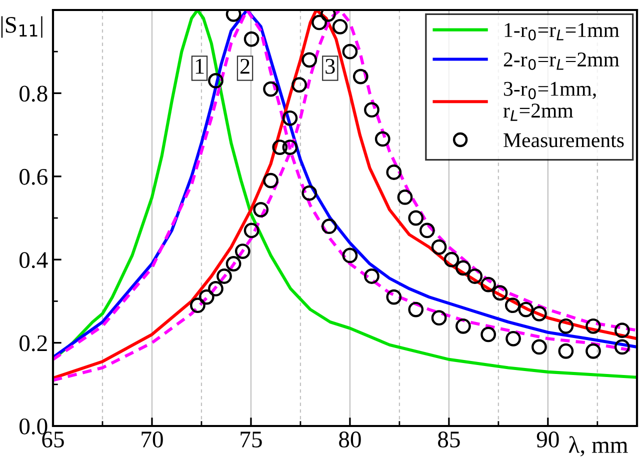 Image resolution: width=639 pixels, height=460 pixels. What do you see at coordinates (34, 94) in the screenshot?
I see `y-tick-label: 0.8` at bounding box center [34, 94].